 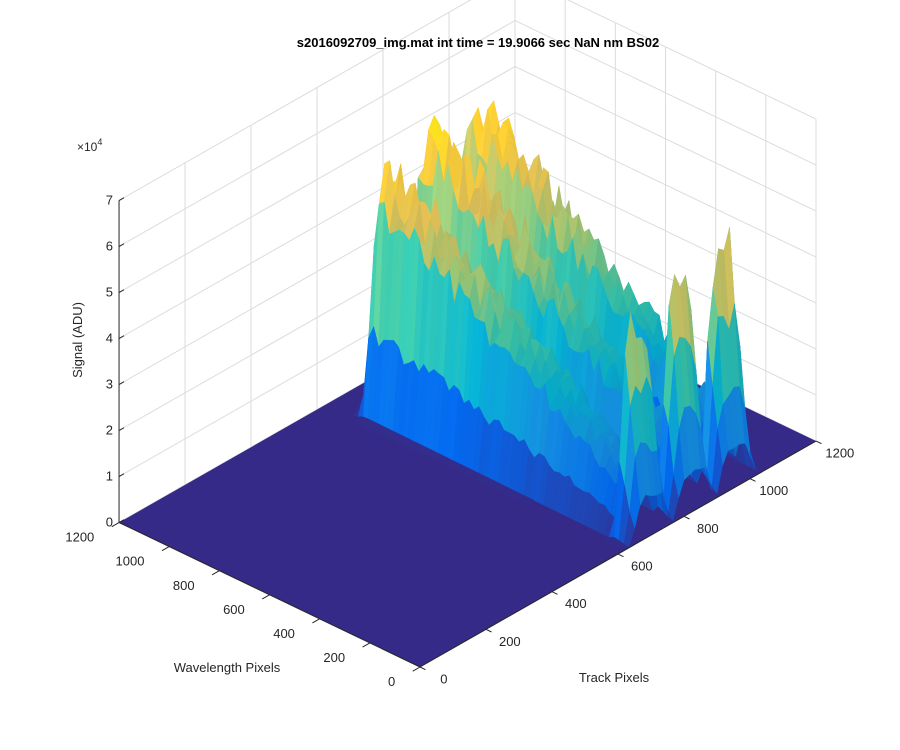 What do you see at coordinates (109, 476) in the screenshot?
I see `z-tick-label: 1` at bounding box center [109, 476].